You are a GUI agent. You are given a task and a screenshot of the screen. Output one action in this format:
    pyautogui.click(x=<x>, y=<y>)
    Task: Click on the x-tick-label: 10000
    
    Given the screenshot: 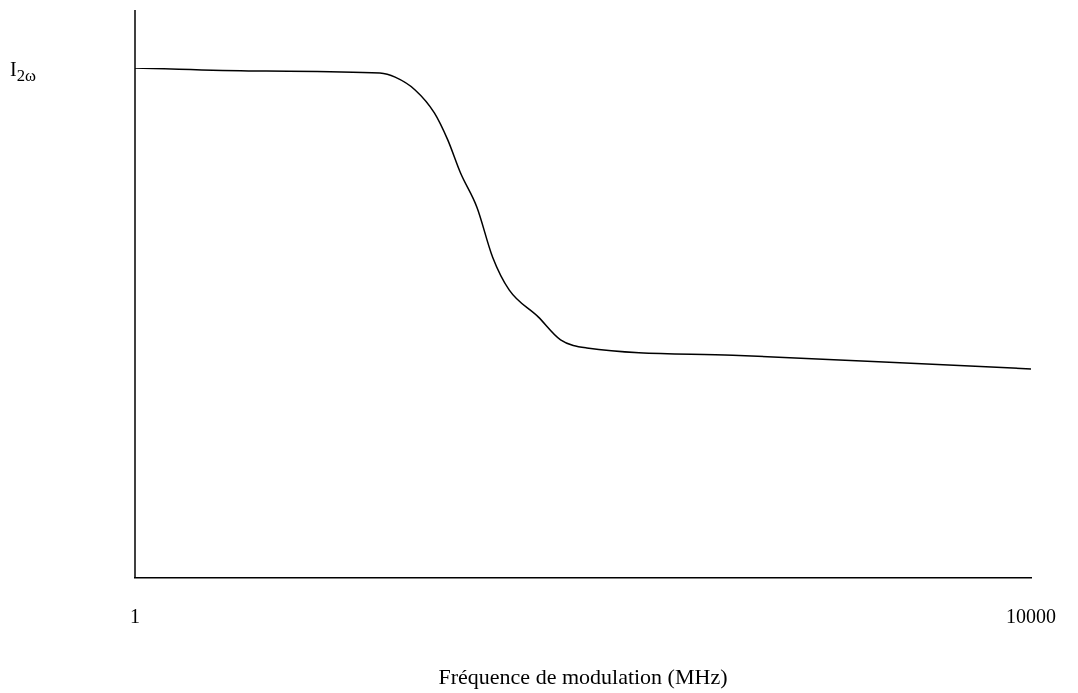 What is the action you would take?
    pyautogui.click(x=1031, y=616)
    